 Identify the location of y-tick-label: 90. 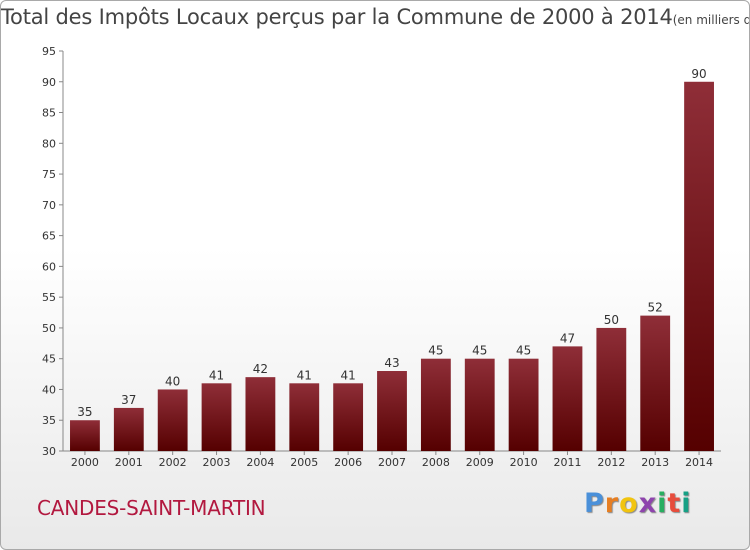
(49, 82).